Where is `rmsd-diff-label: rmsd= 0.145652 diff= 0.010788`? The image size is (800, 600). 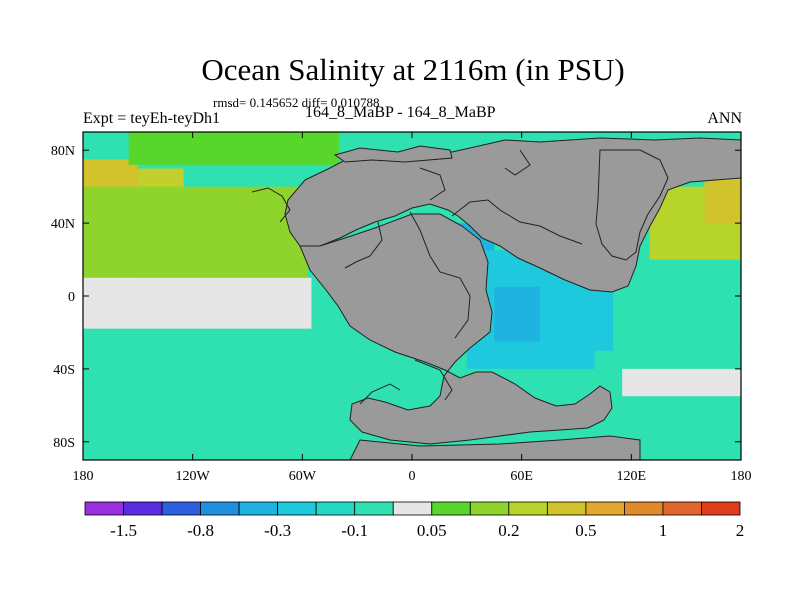 rmsd-diff-label: rmsd= 0.145652 diff= 0.010788 is located at coordinates (296, 102).